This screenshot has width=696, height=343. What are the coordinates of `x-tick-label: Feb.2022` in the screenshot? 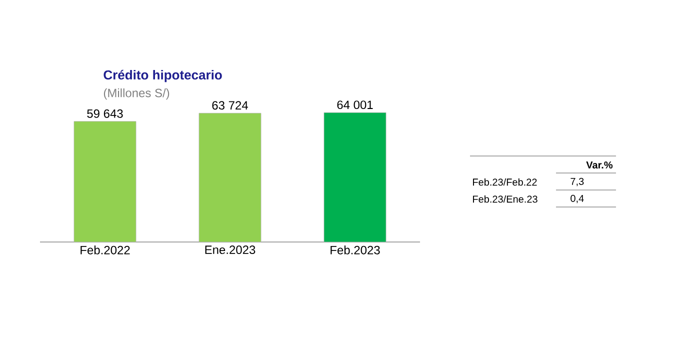 It's located at (105, 250).